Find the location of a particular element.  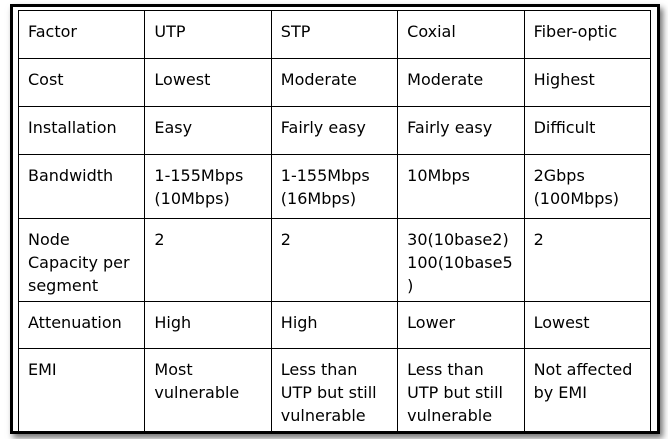

header-row: Factor UTP STP Coxial Fiber-optic is located at coordinates (334, 34).